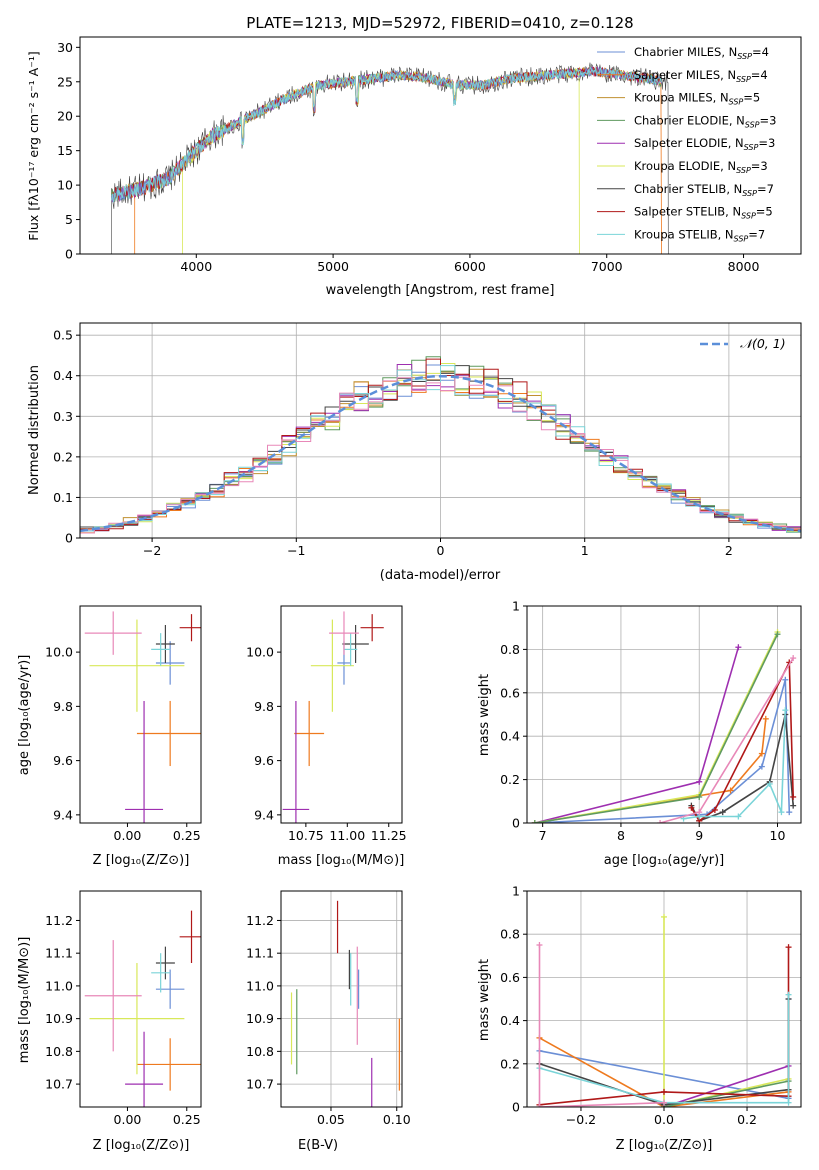 Image resolution: width=819 pixels, height=1170 pixels. I want to click on age-z-y-axis-label: age [log₁₀(age/yr)], so click(24, 715).